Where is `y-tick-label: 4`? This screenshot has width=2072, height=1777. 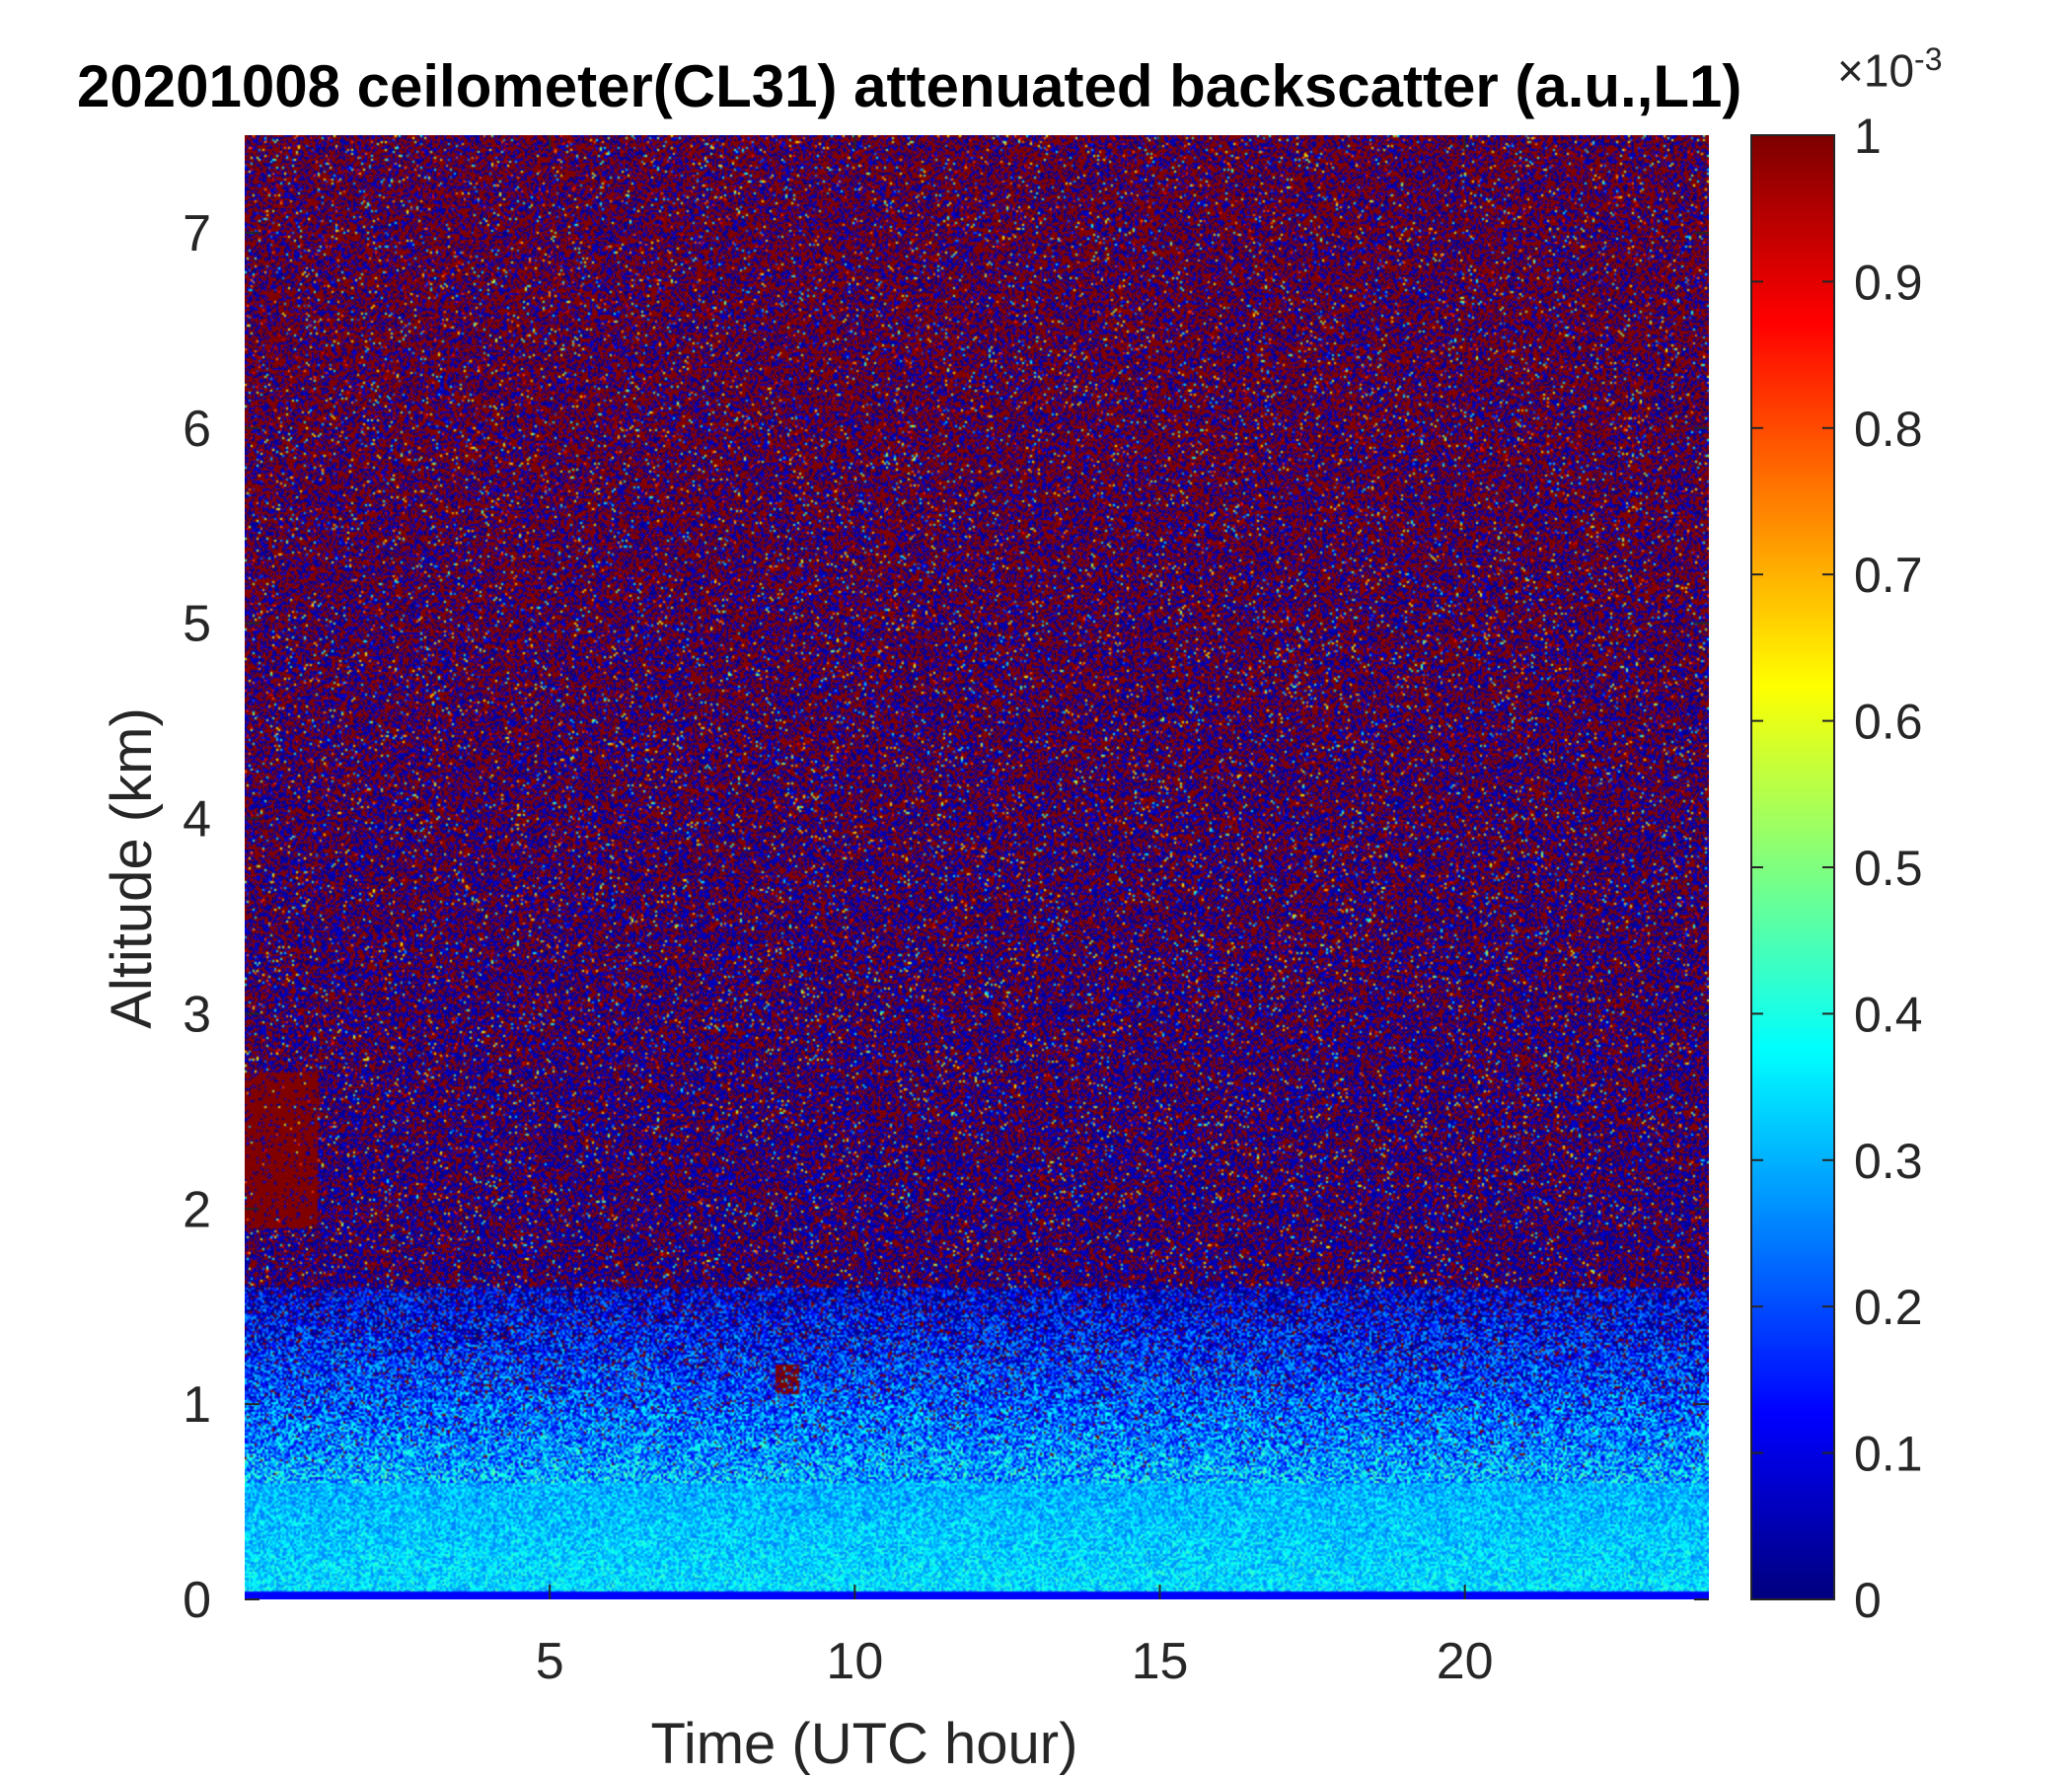 y-tick-label: 4 is located at coordinates (197, 820).